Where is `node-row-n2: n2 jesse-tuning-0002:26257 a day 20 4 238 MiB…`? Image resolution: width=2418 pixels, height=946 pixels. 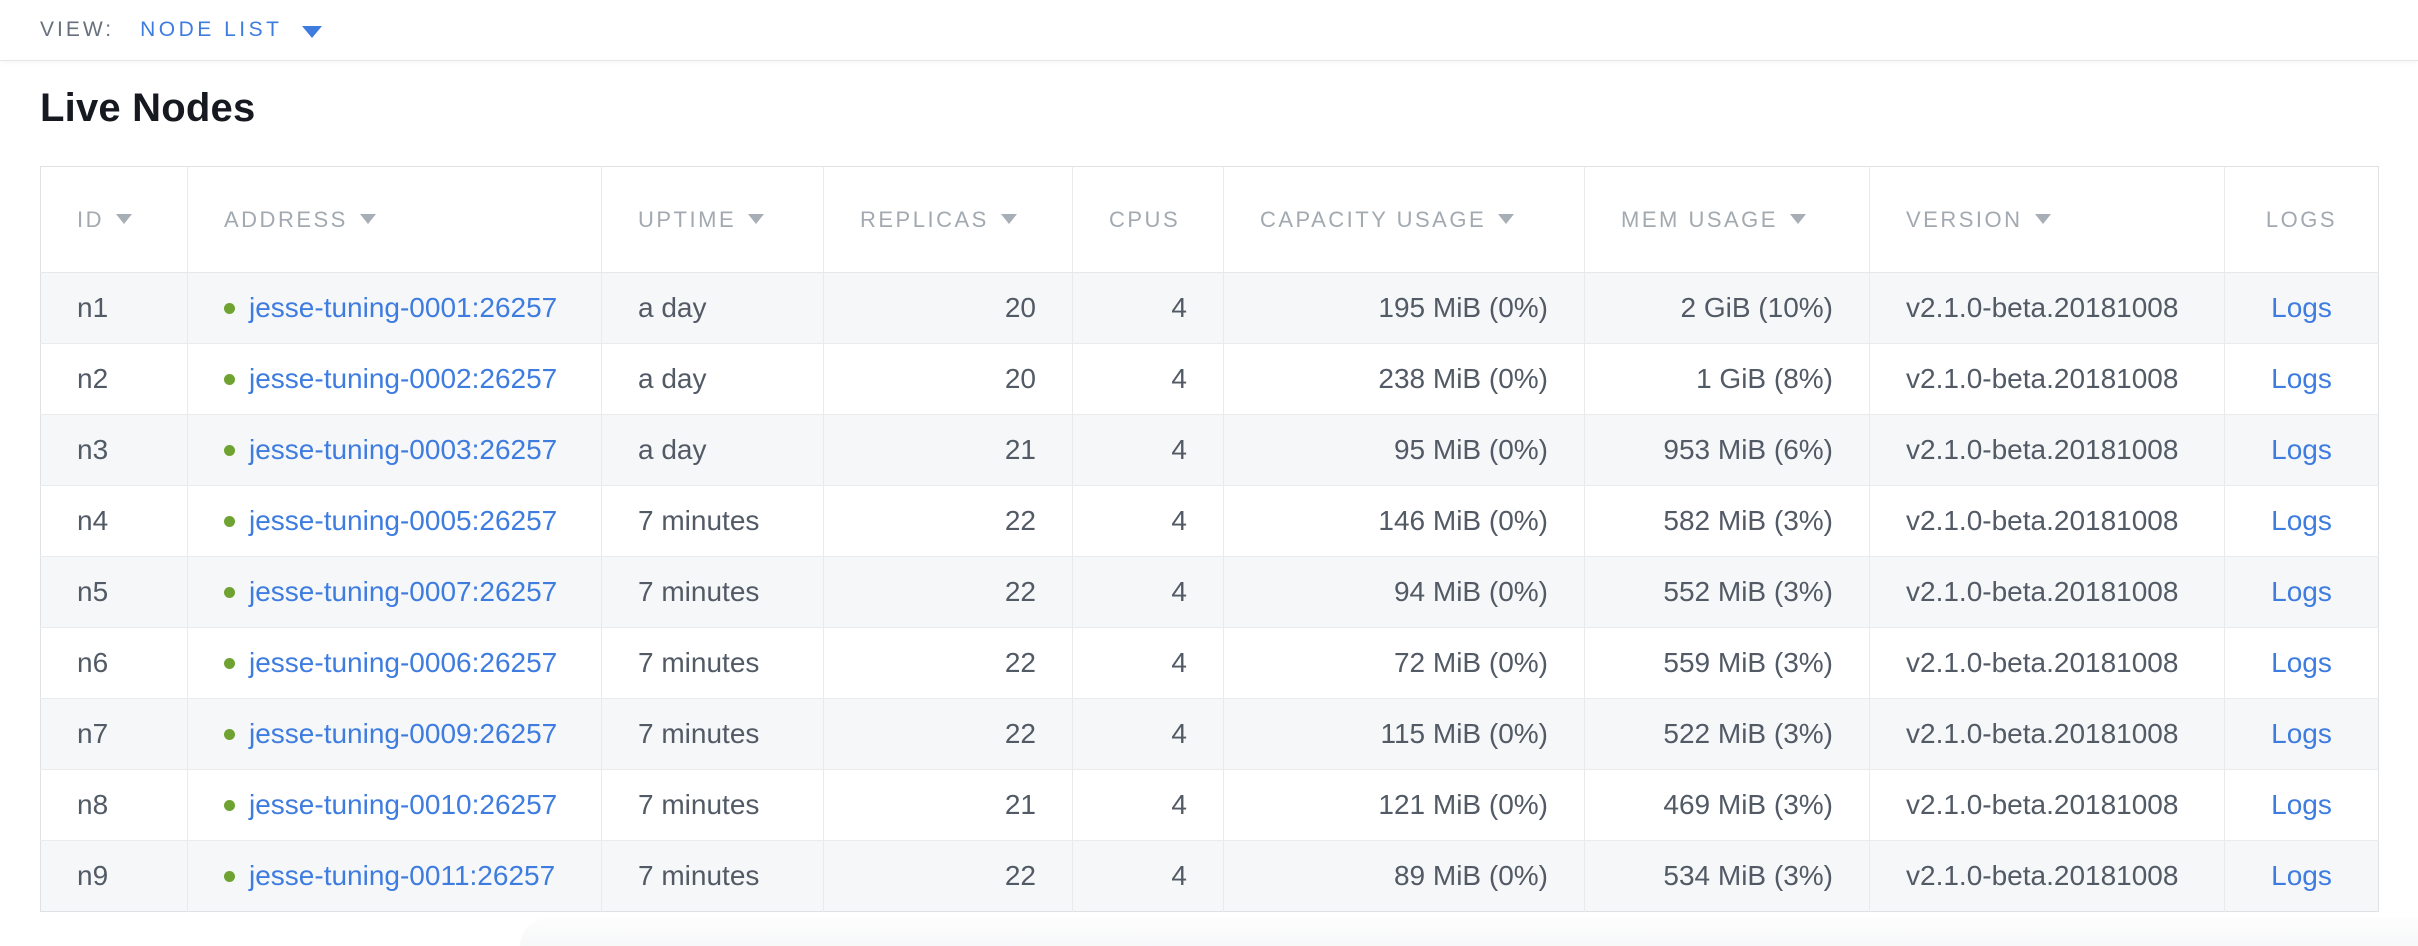
node-row-n2: n2 jesse-tuning-0002:26257 a day 20 4 238 MiB… is located at coordinates (1209, 379).